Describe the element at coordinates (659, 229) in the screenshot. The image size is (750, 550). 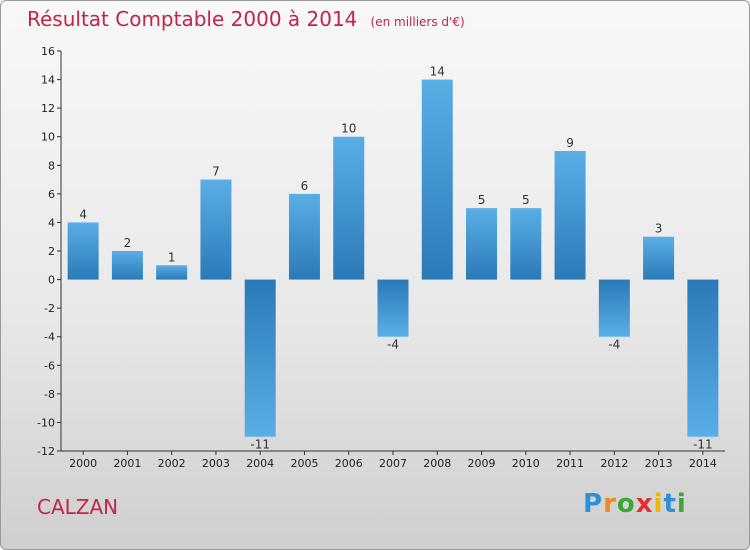
I see `data-label: 3` at that location.